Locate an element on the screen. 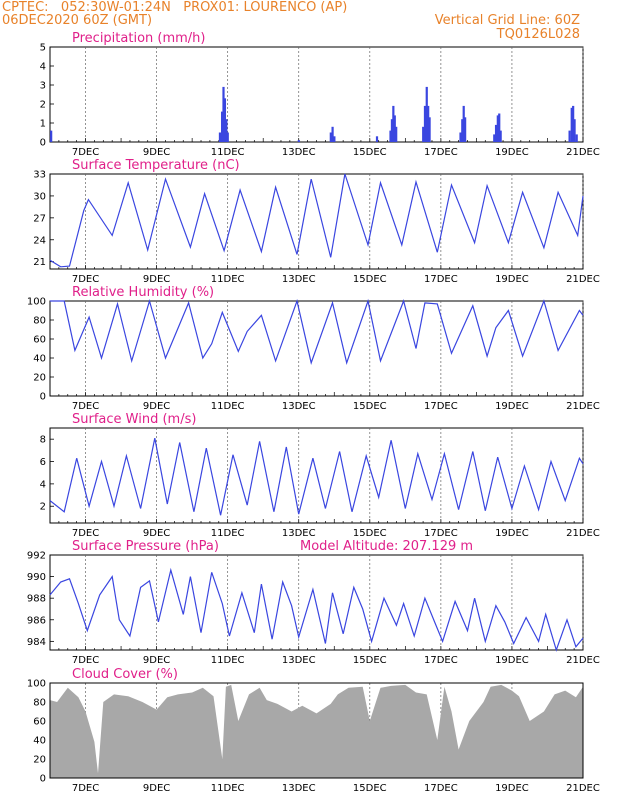  y-tick-label: 21 is located at coordinates (39, 262).